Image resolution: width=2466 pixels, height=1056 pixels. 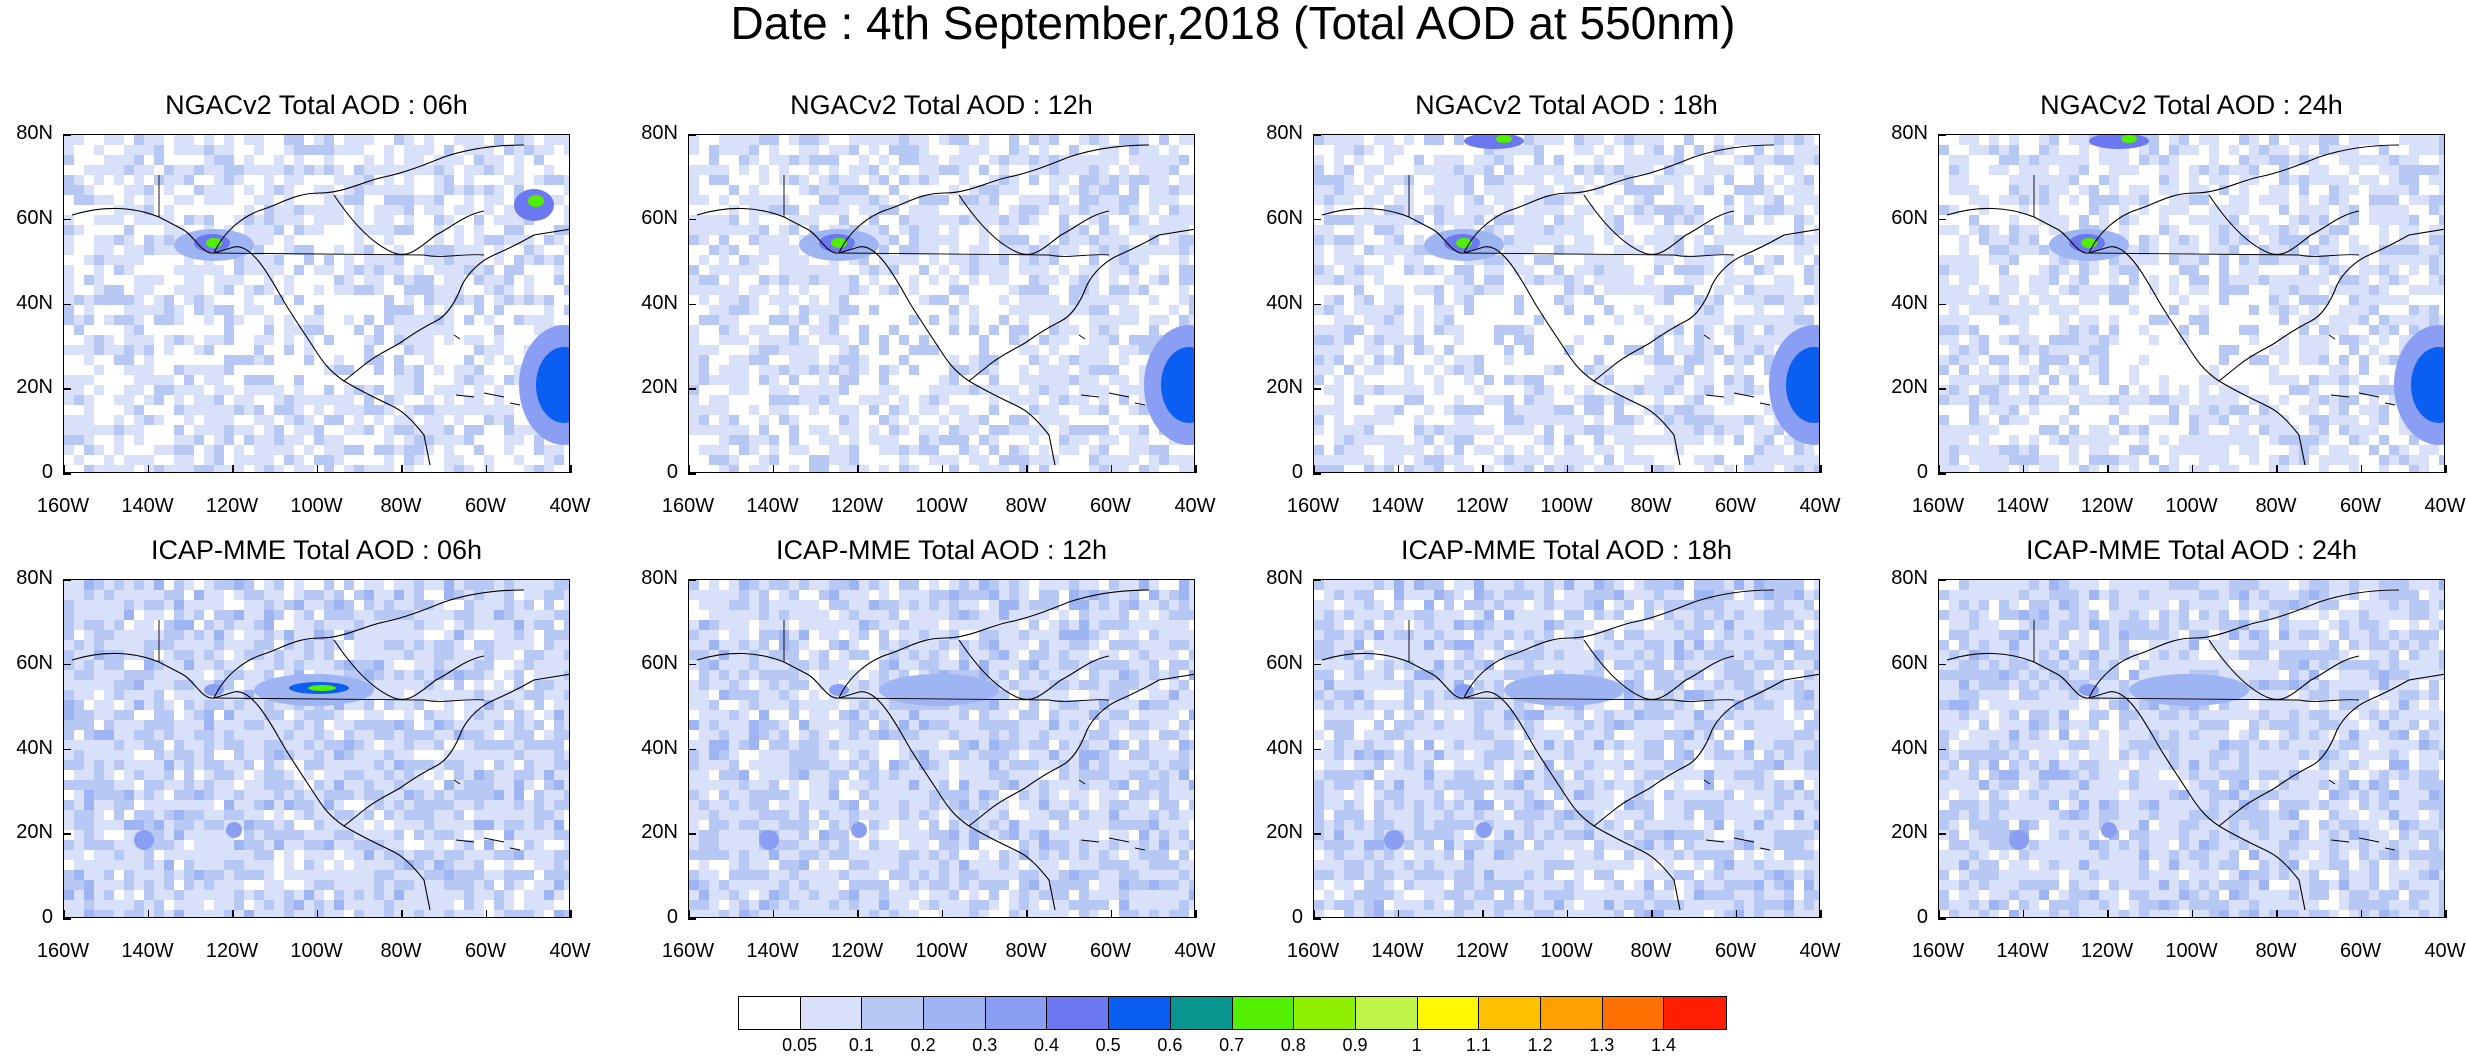 What do you see at coordinates (2191, 105) in the screenshot?
I see `panel-title: NGACv2 Total AOD : 24h` at bounding box center [2191, 105].